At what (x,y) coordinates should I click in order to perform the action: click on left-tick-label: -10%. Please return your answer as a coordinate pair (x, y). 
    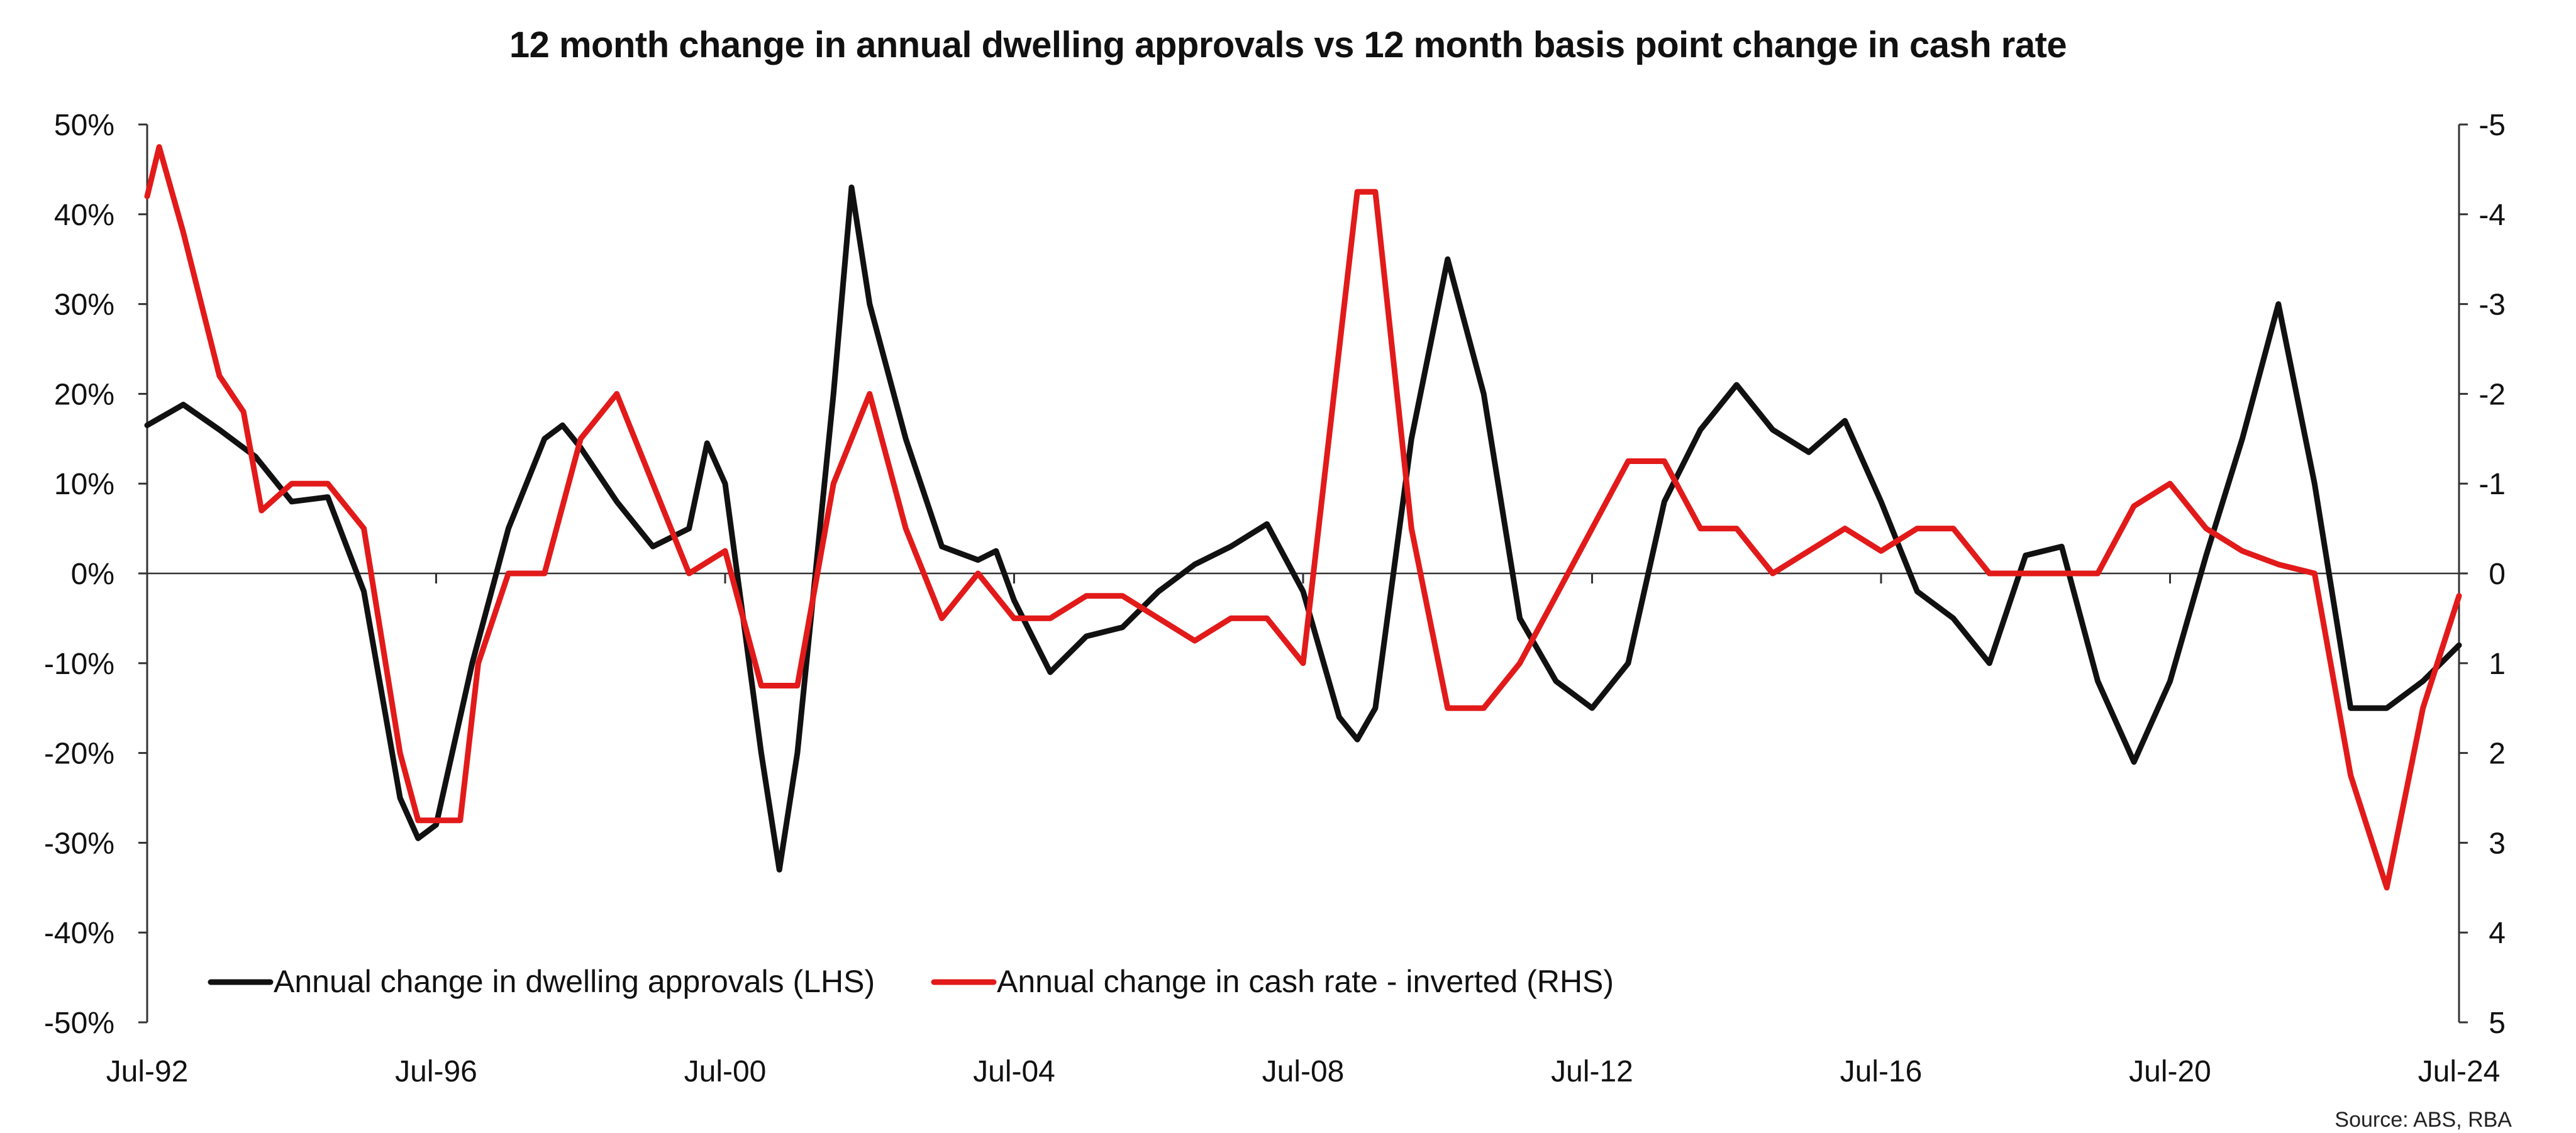
    Looking at the image, I should click on (79, 664).